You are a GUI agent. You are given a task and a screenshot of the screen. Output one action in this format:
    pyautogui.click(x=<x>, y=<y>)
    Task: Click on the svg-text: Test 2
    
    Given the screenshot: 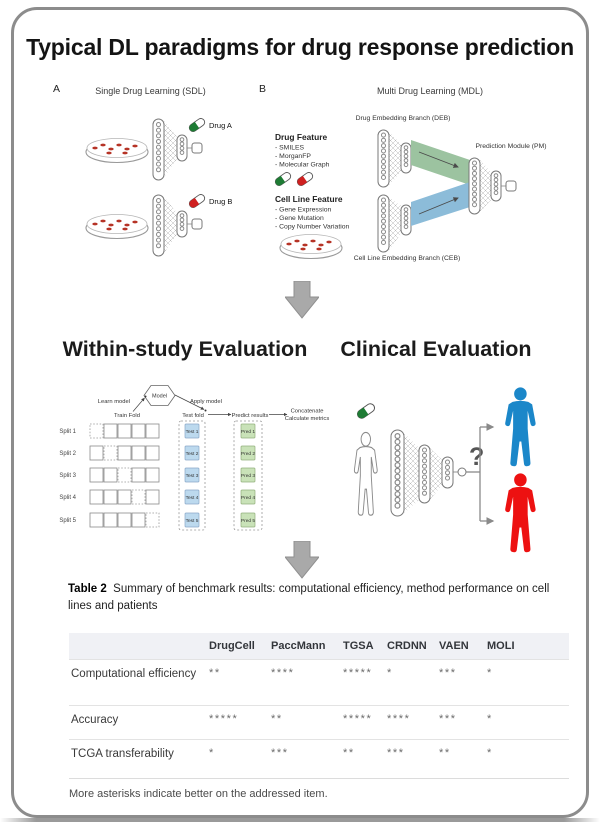 What is the action you would take?
    pyautogui.click(x=192, y=454)
    